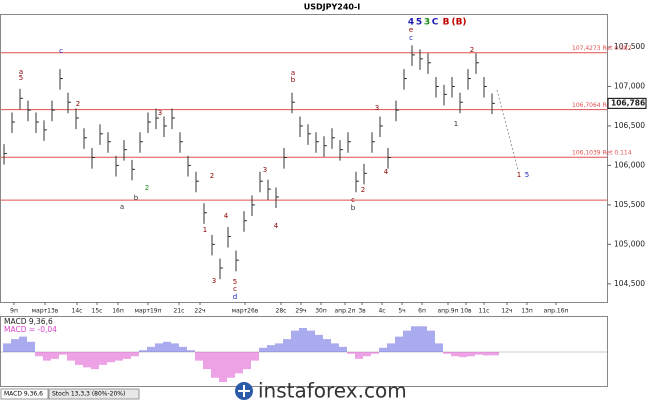 Image resolution: width=665 pixels, height=408 pixels. What do you see at coordinates (199, 311) in the screenshot?
I see `x-tick-label: 22ч` at bounding box center [199, 311].